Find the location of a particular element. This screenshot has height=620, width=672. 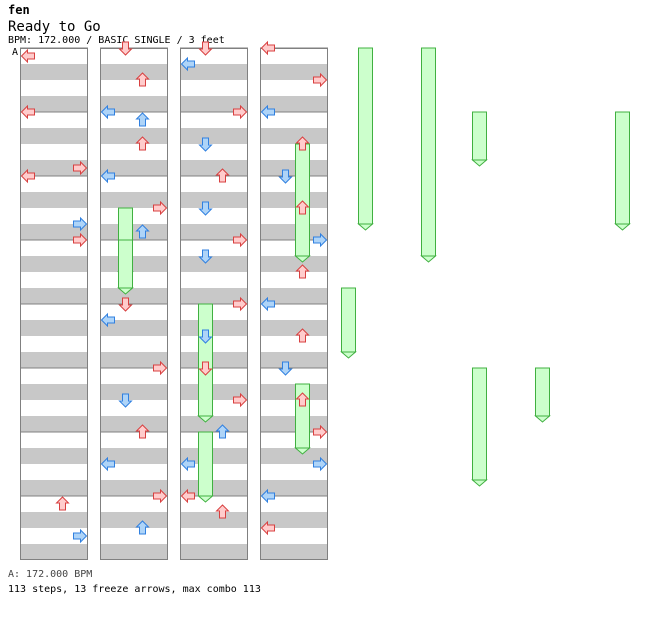

song-artist: fen is located at coordinates (19, 10).